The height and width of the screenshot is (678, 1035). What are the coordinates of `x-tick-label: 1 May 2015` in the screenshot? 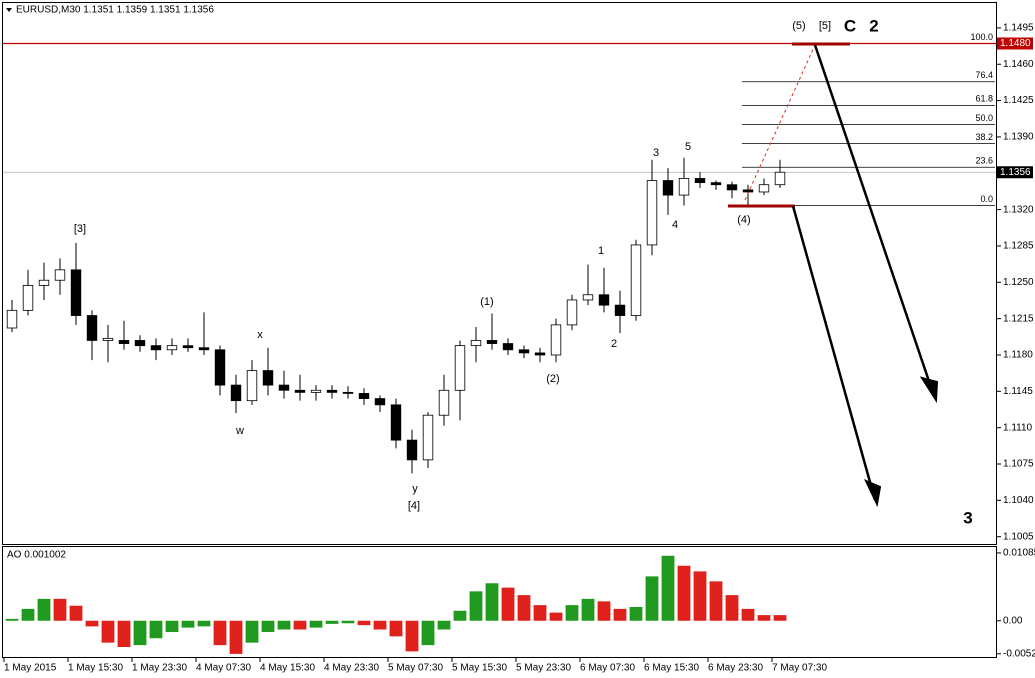 It's located at (30, 668).